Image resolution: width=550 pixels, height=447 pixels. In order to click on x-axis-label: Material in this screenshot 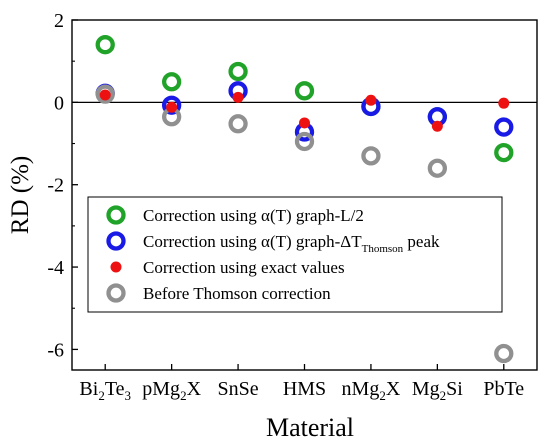, I will do `click(310, 427)`.